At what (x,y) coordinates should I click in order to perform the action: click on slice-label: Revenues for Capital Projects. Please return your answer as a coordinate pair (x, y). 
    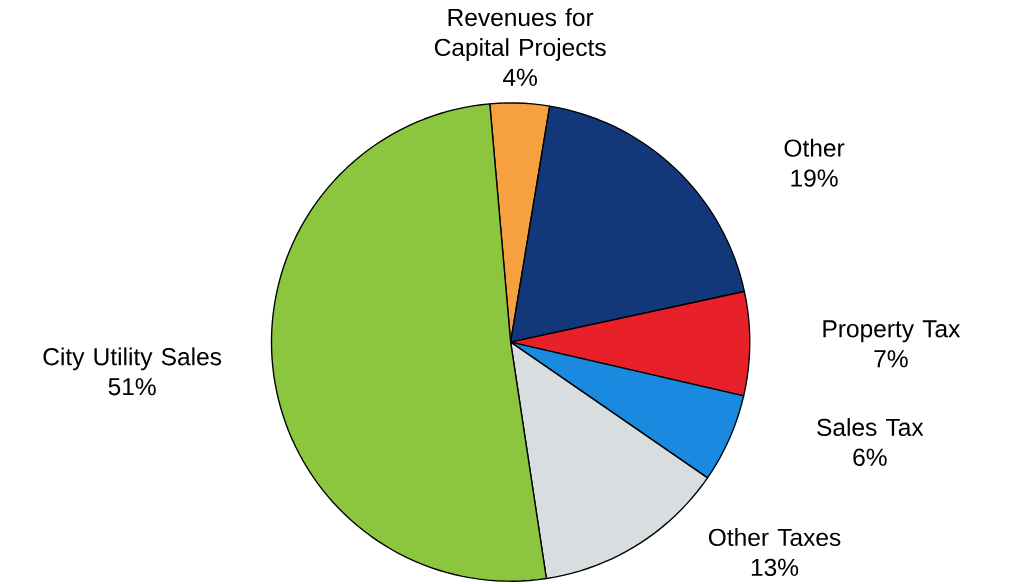
    Looking at the image, I should click on (520, 34).